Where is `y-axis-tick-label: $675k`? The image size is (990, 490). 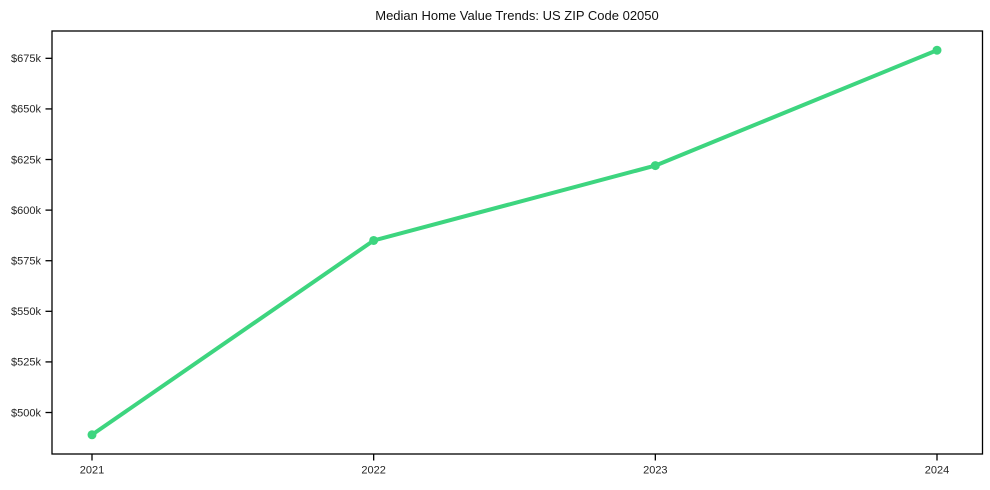
y-axis-tick-label: $675k is located at coordinates (26, 59).